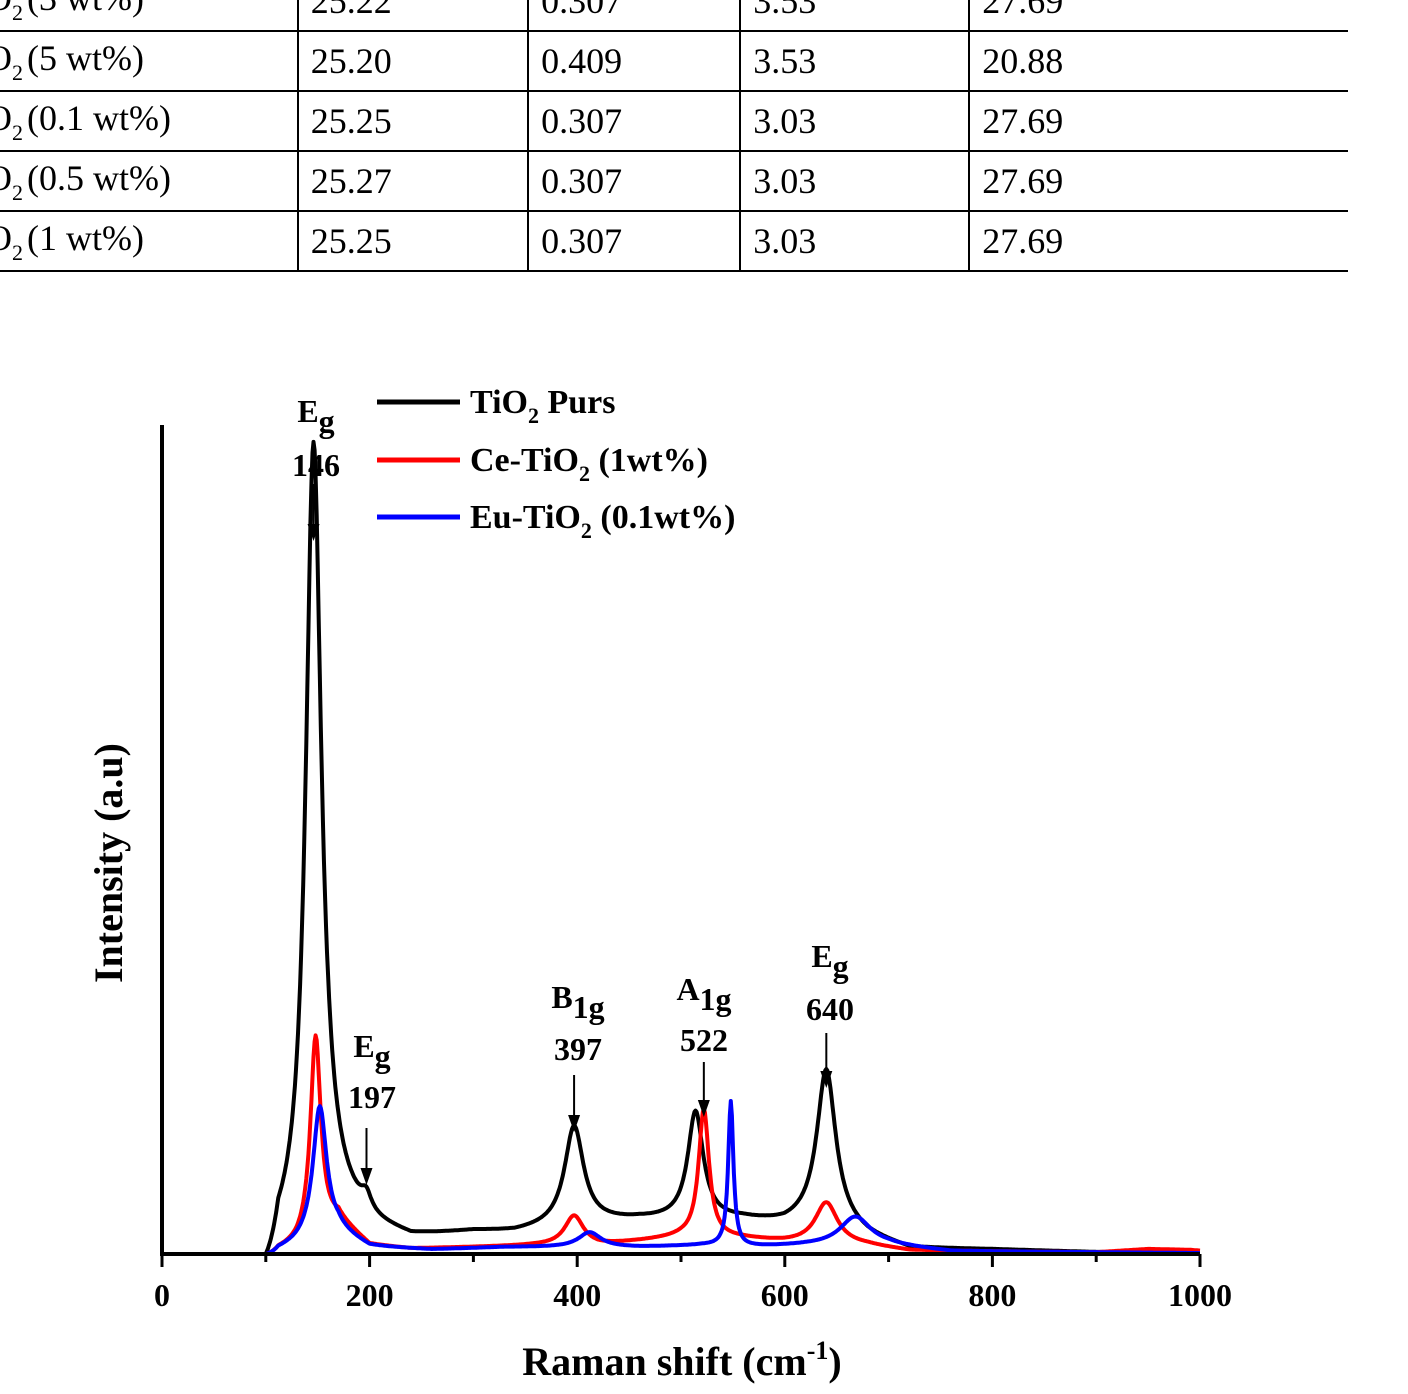 The width and height of the screenshot is (1408, 1394). What do you see at coordinates (499, 402) in the screenshot?
I see `legend-label-main: TiO` at bounding box center [499, 402].